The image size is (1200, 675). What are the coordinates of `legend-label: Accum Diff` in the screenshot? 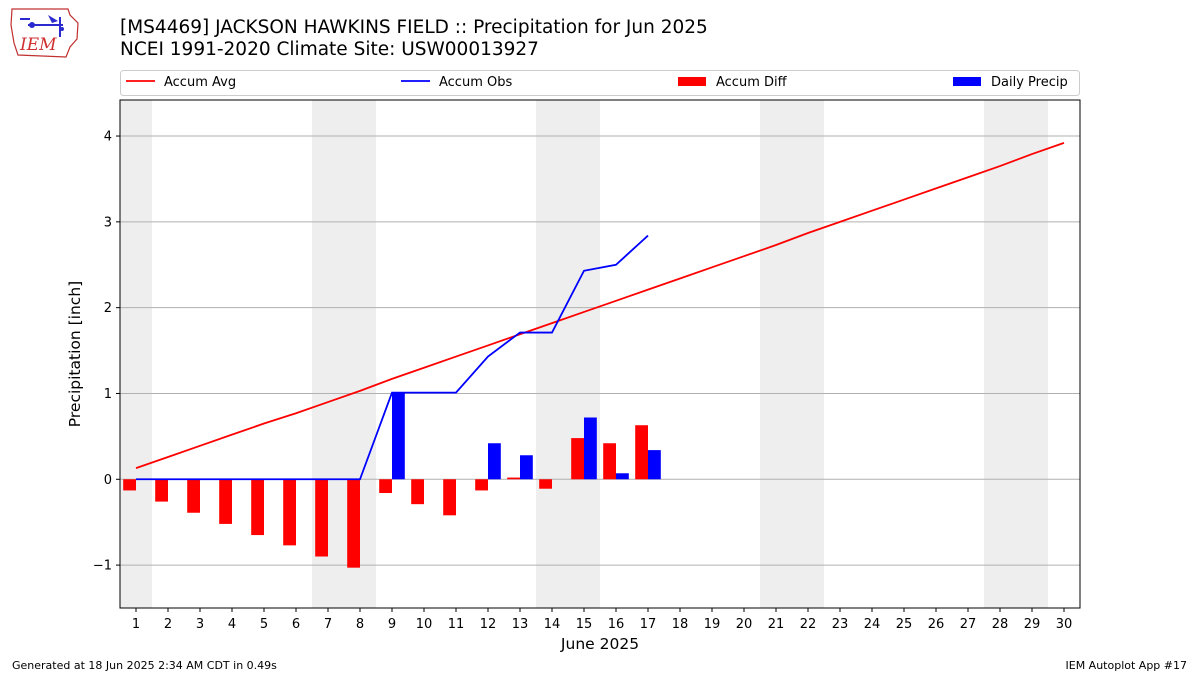 It's located at (752, 82).